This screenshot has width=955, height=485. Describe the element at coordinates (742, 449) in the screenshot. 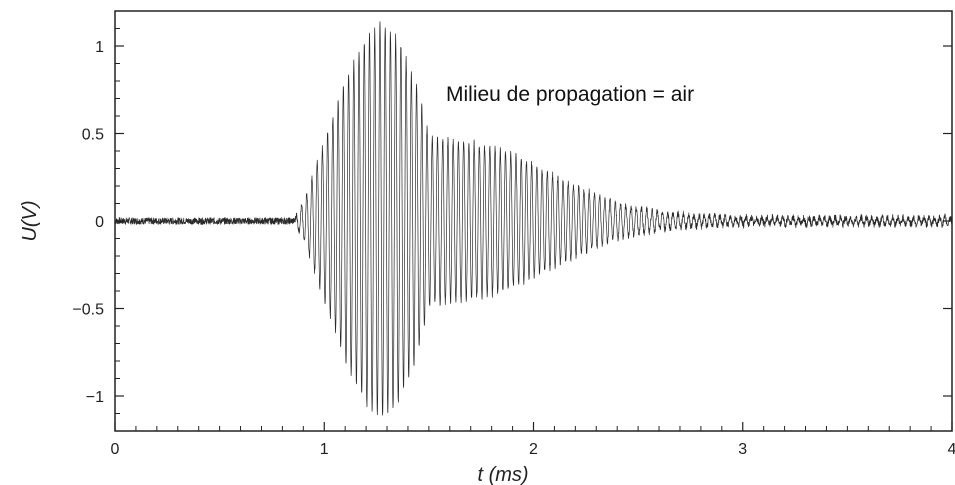

I see `x-tick-label: 3` at that location.